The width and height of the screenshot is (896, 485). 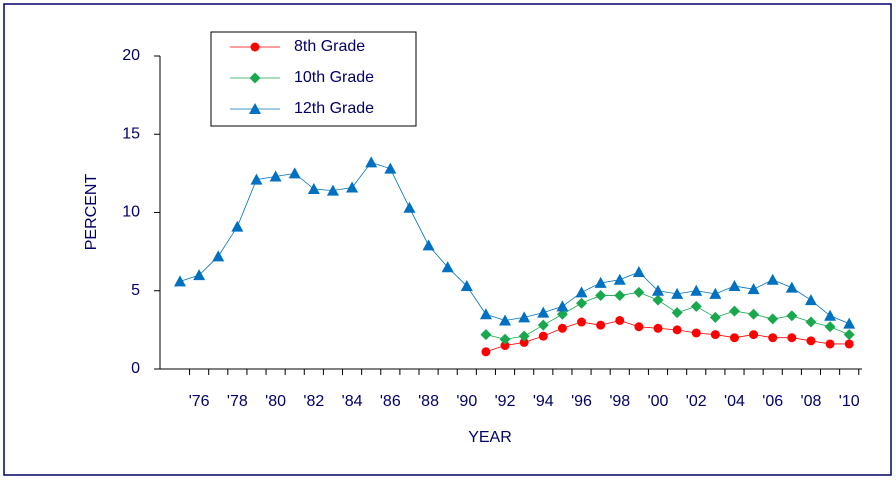 I want to click on x-tick-label: '02, so click(x=696, y=401).